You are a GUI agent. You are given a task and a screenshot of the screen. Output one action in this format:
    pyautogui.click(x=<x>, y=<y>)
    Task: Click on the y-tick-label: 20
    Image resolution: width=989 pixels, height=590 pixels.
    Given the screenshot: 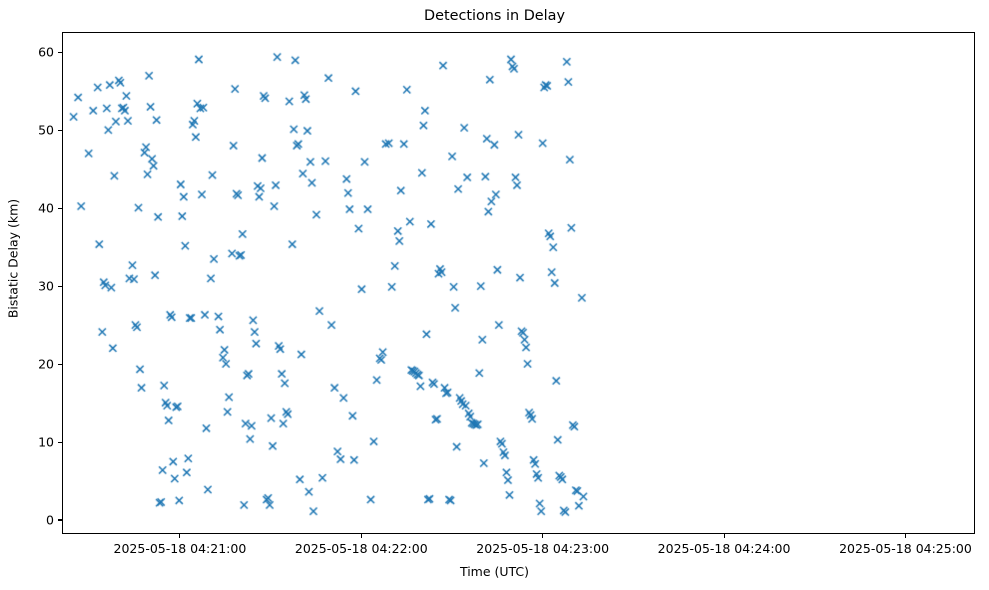 What is the action you would take?
    pyautogui.click(x=46, y=364)
    